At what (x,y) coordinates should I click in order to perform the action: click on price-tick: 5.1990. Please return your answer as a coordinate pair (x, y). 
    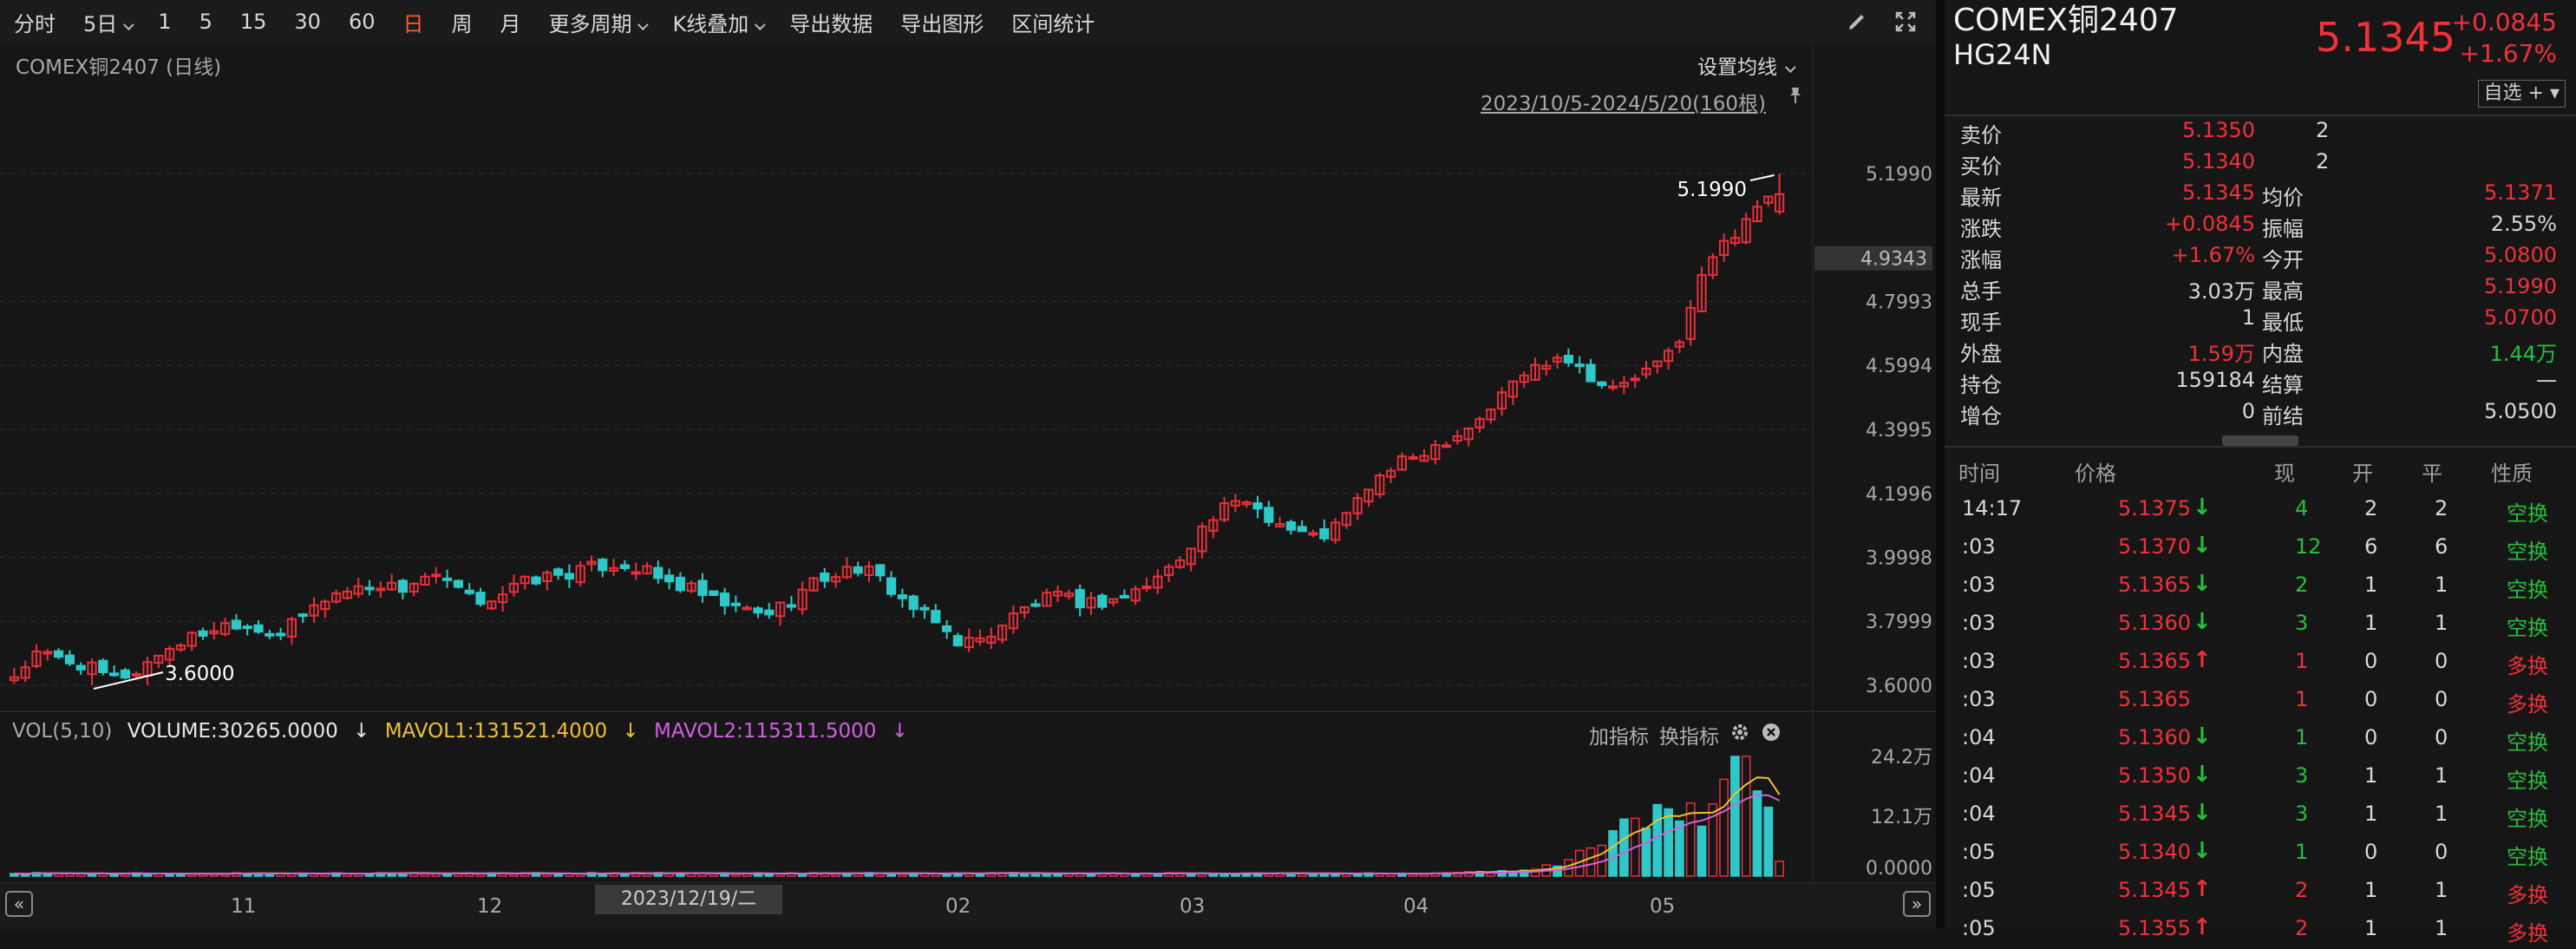
    Looking at the image, I should click on (1899, 175).